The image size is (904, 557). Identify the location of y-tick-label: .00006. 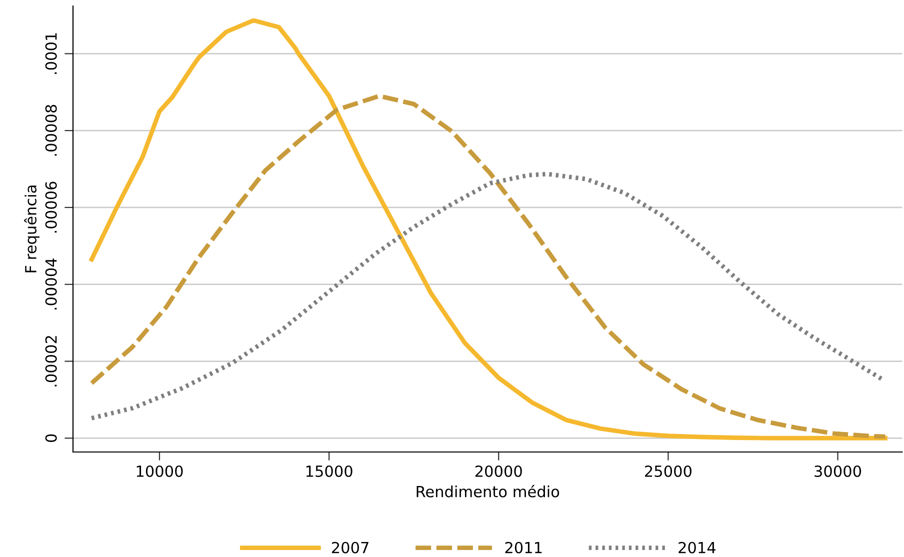
(51, 207).